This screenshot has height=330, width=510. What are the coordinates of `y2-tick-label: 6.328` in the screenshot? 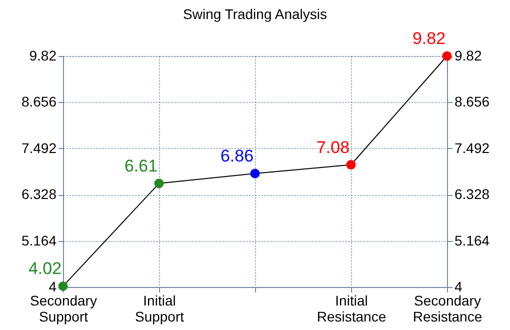 It's located at (472, 194).